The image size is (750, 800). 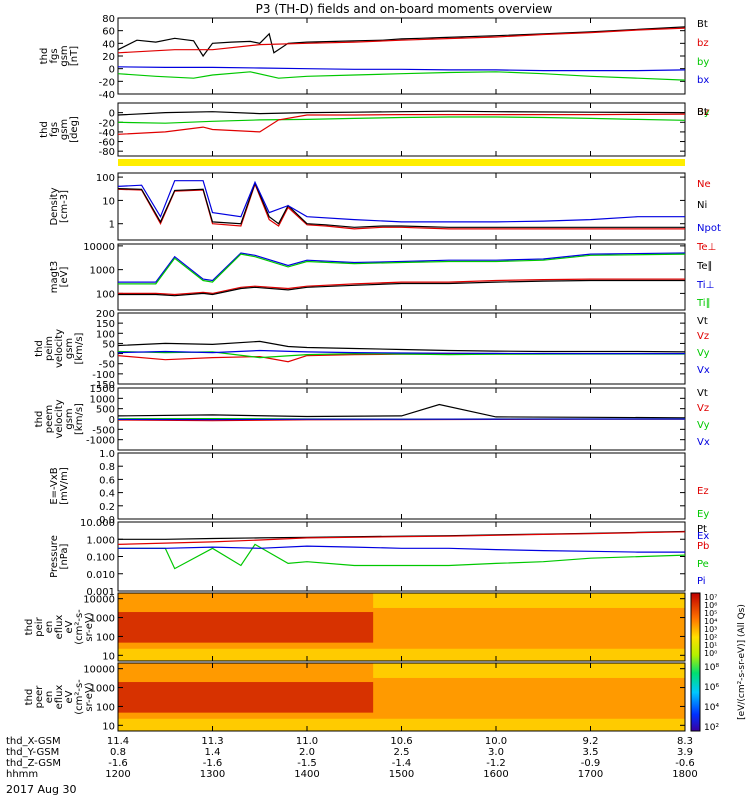 What do you see at coordinates (59, 348) in the screenshot?
I see `y-axis-label: velocity` at bounding box center [59, 348].